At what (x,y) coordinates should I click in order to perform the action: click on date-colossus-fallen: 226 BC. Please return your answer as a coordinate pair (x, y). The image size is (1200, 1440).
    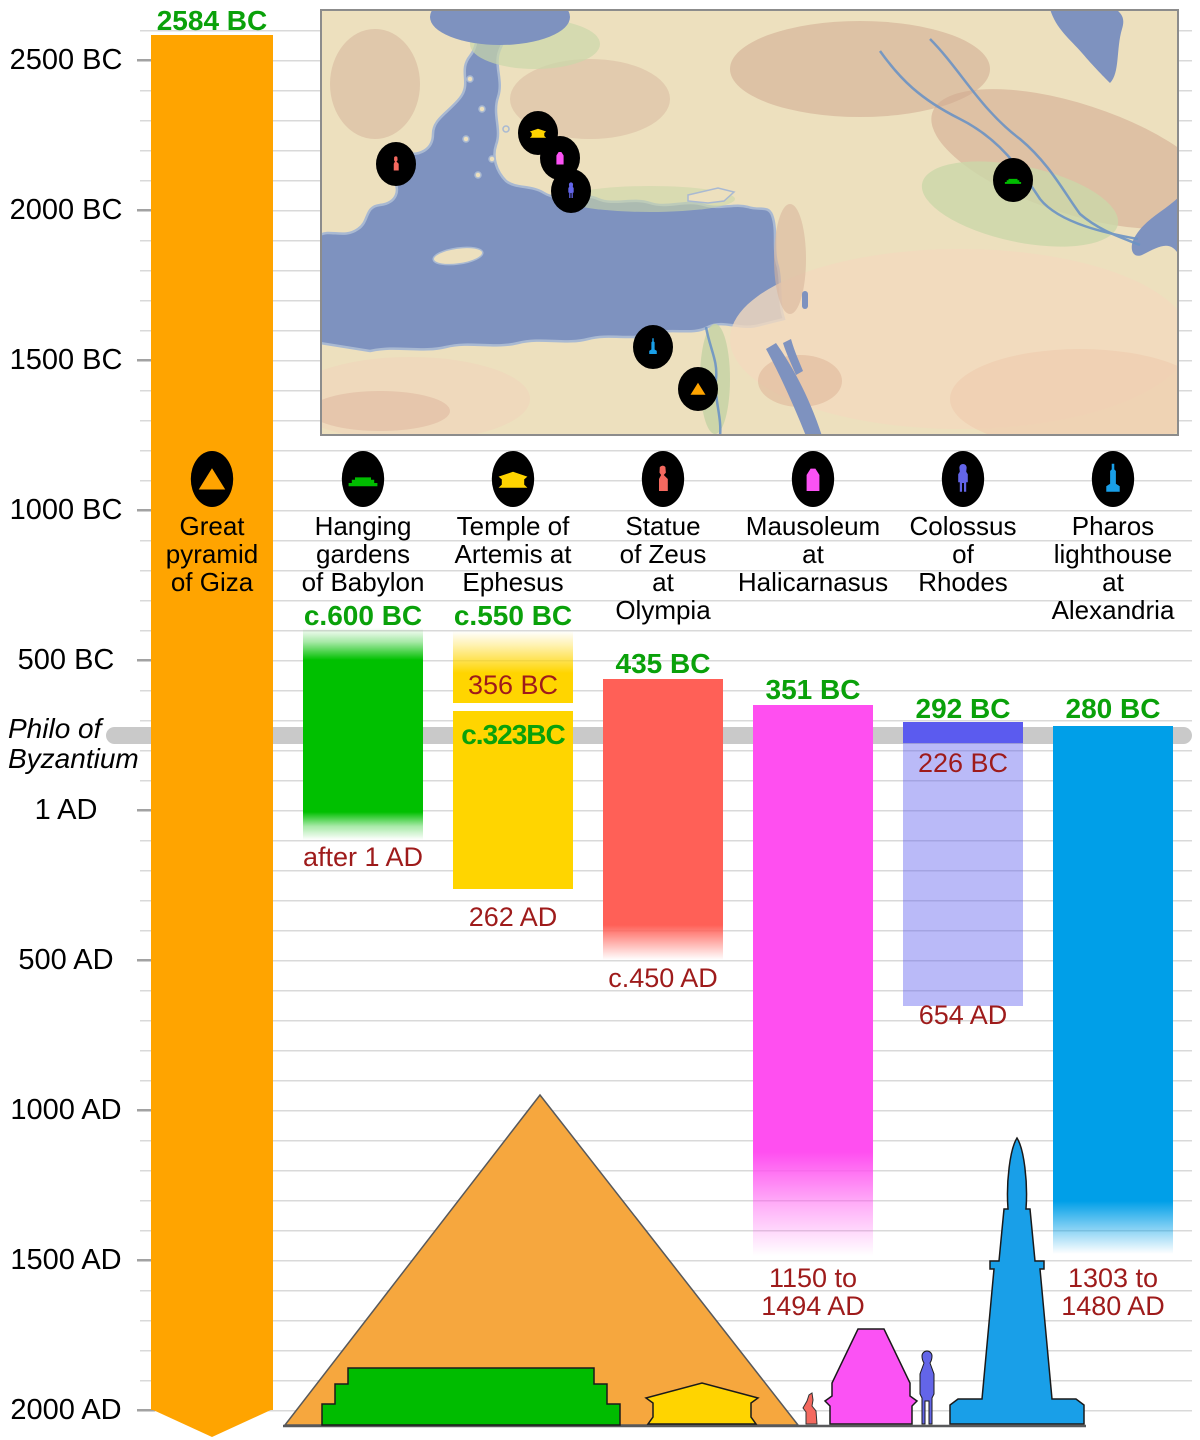
    Looking at the image, I should click on (963, 763).